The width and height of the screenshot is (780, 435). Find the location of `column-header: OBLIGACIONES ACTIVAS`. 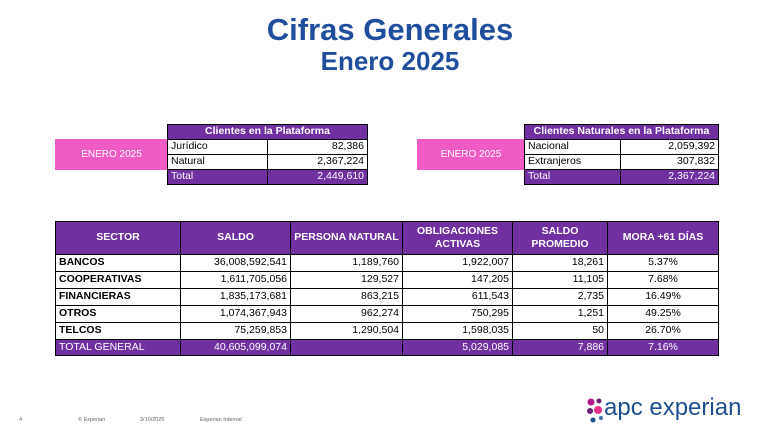

column-header: OBLIGACIONES ACTIVAS is located at coordinates (457, 238).